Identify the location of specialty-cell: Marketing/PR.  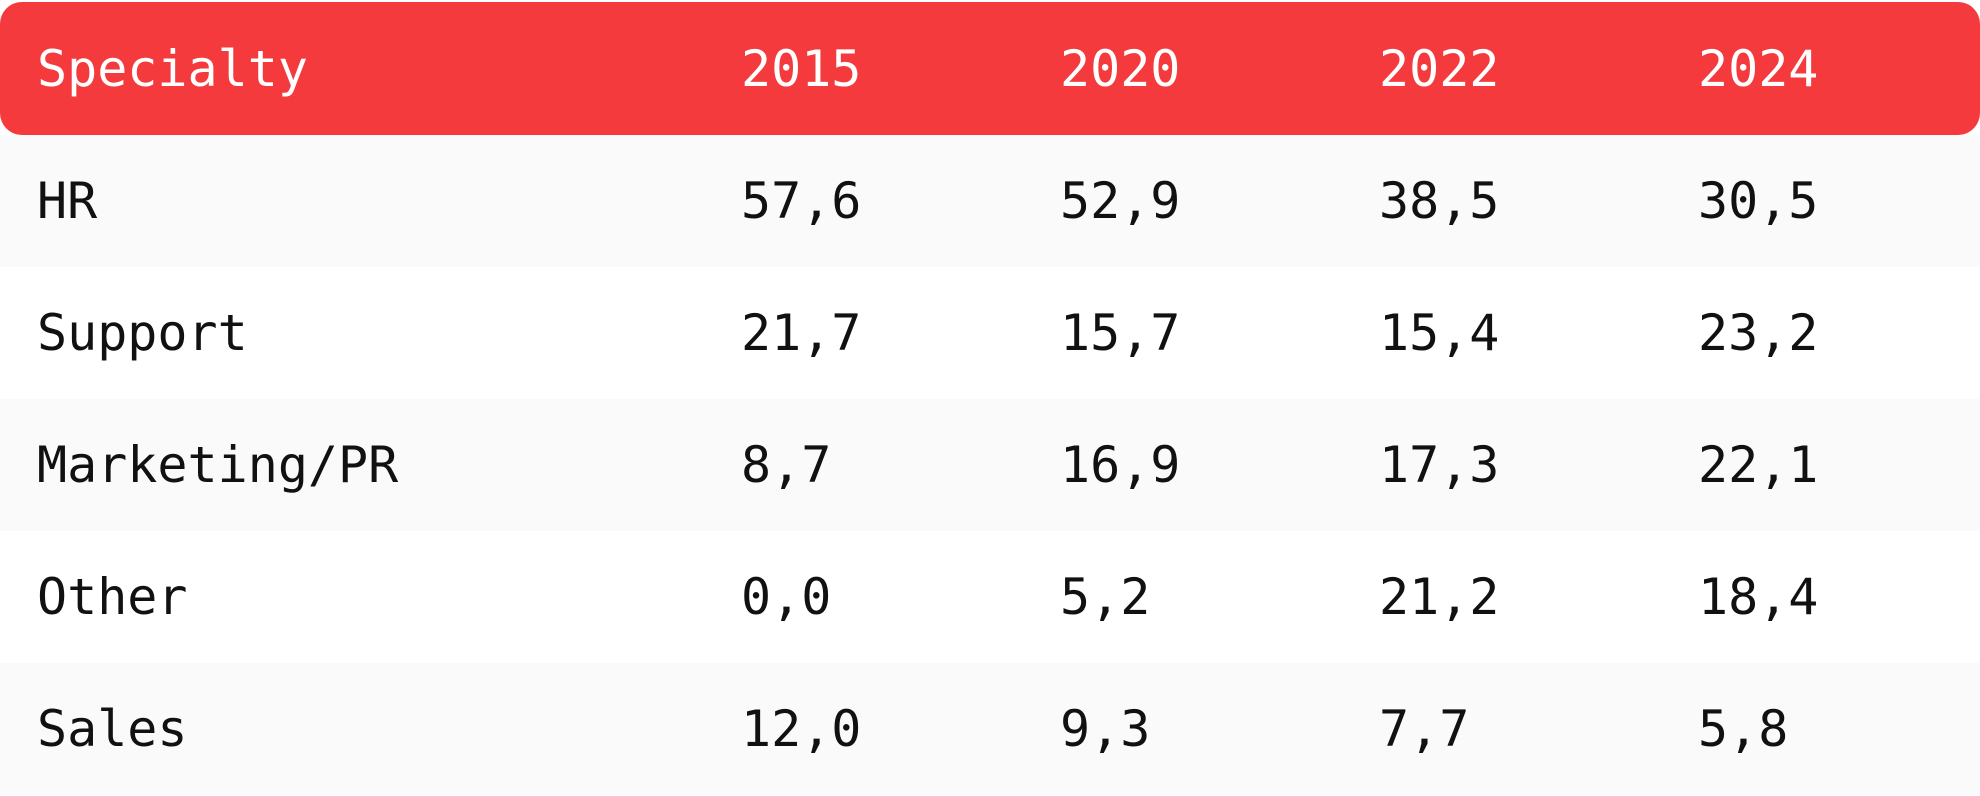
(218, 465).